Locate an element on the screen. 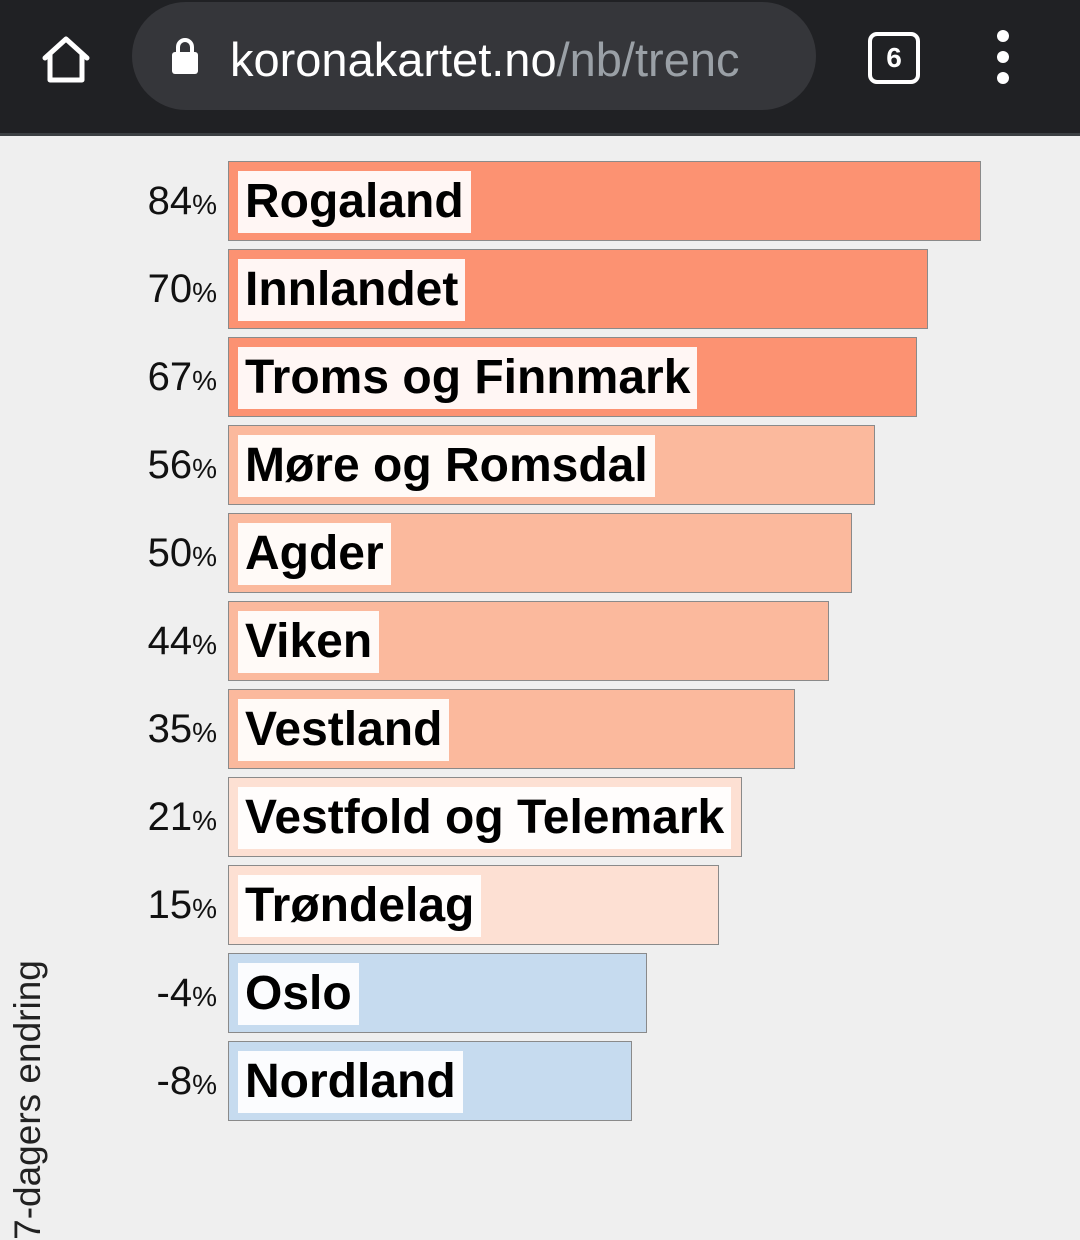 The image size is (1080, 1240). bar-row: 15% Trøndelag is located at coordinates (540, 906).